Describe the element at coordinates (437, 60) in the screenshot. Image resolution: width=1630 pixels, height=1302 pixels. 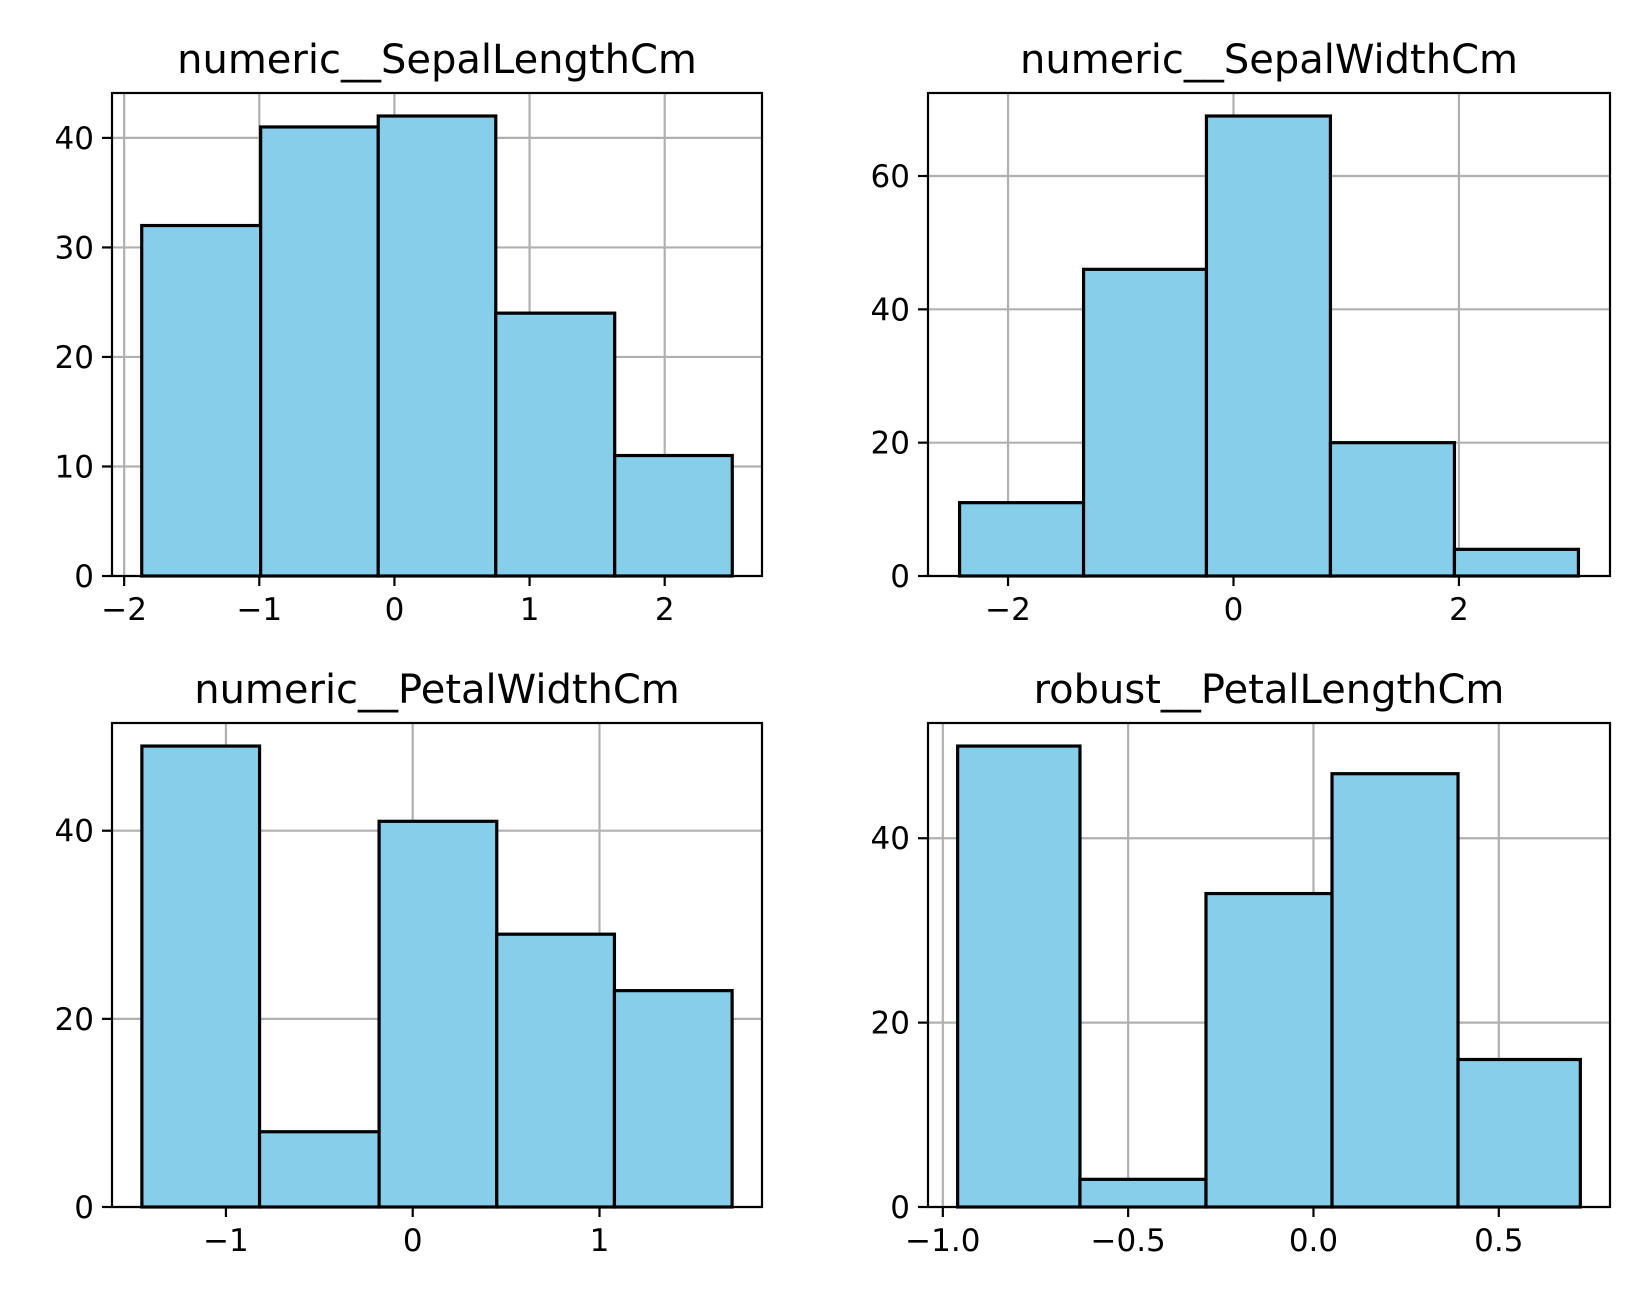
I see `chart-sepal-length-title: numeric__SepalLengthCm` at that location.